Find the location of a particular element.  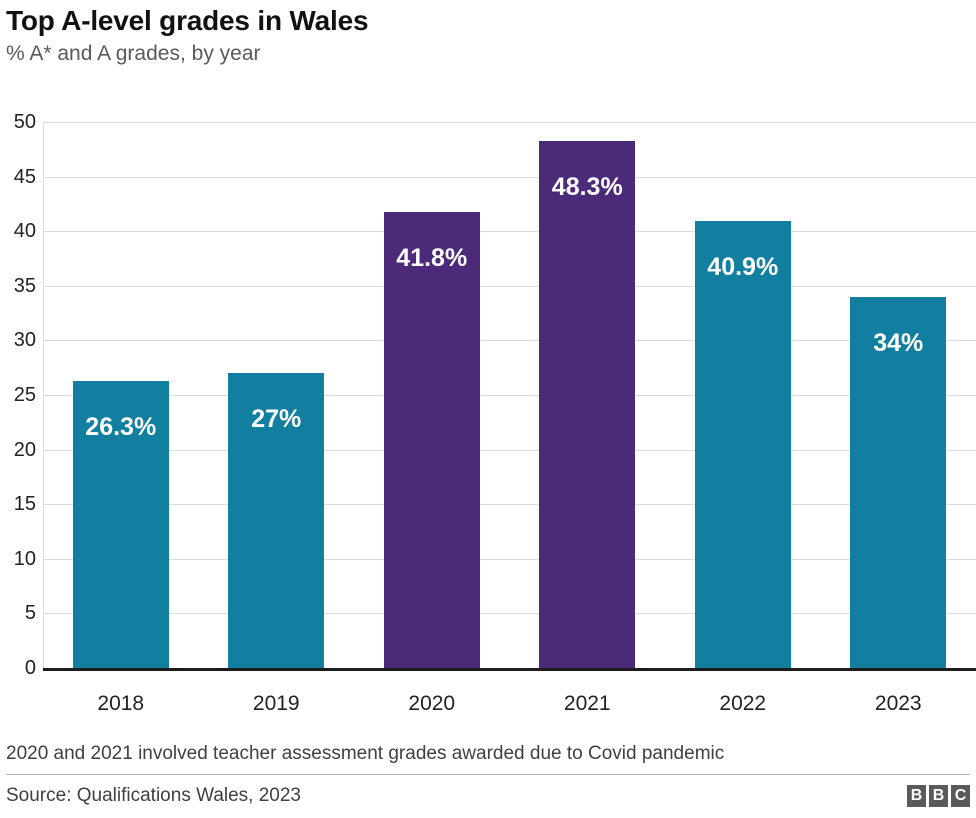

bbc-logo-letter: C is located at coordinates (960, 796).